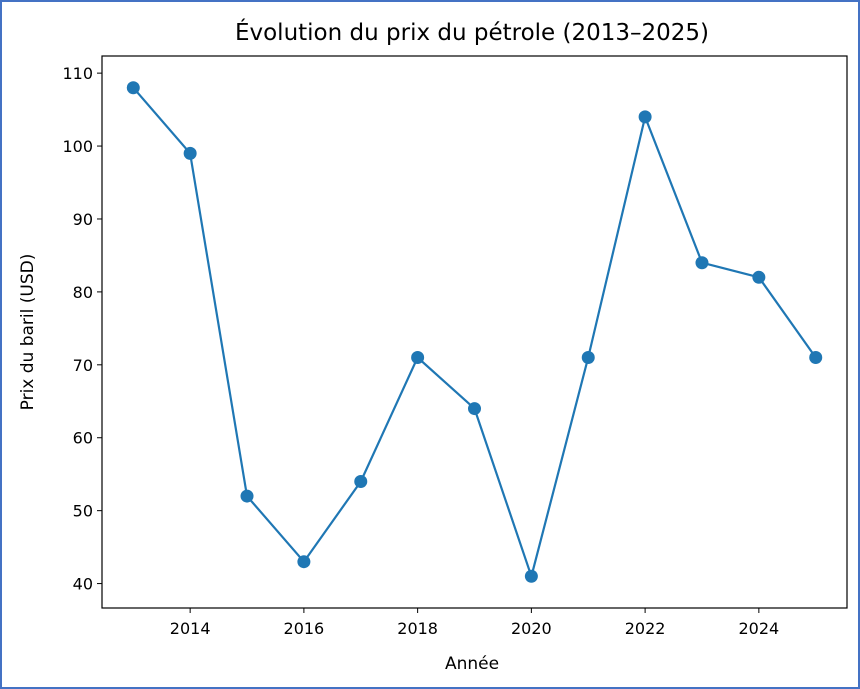 The image size is (860, 689). What do you see at coordinates (758, 628) in the screenshot?
I see `x-tick-label: 2024` at bounding box center [758, 628].